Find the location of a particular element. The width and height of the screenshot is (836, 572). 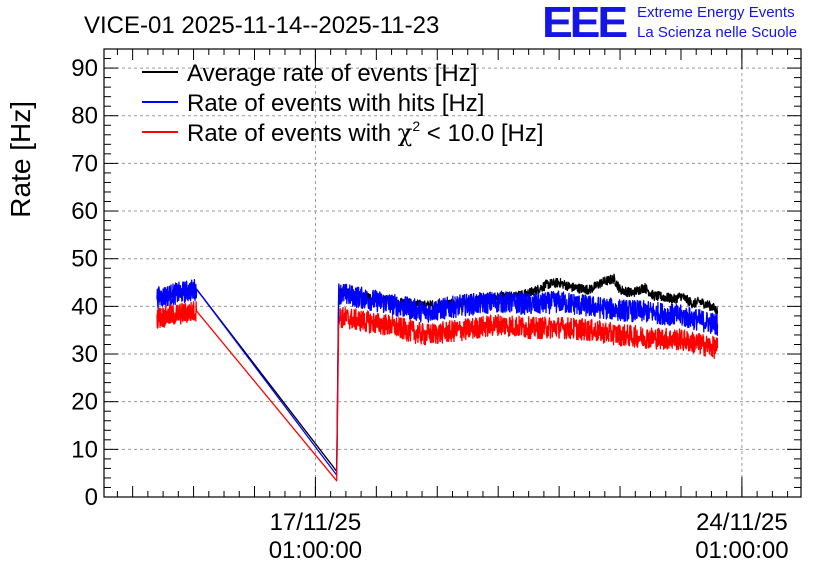

y-tick-label: 80 is located at coordinates (84, 116).